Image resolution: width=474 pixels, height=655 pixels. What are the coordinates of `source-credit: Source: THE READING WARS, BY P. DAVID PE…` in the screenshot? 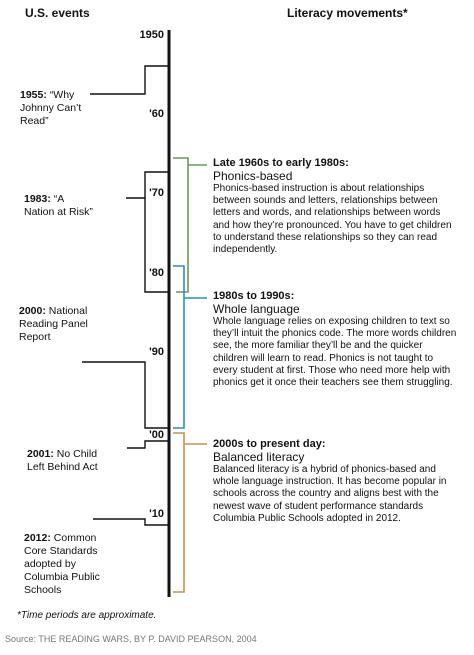 It's located at (131, 639).